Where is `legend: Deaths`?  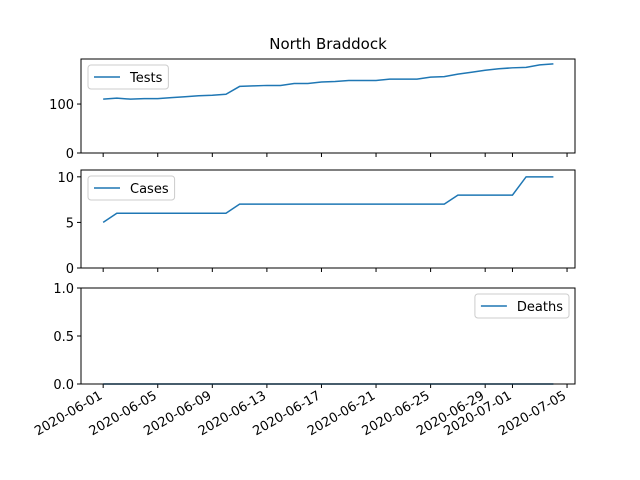 legend: Deaths is located at coordinates (522, 306).